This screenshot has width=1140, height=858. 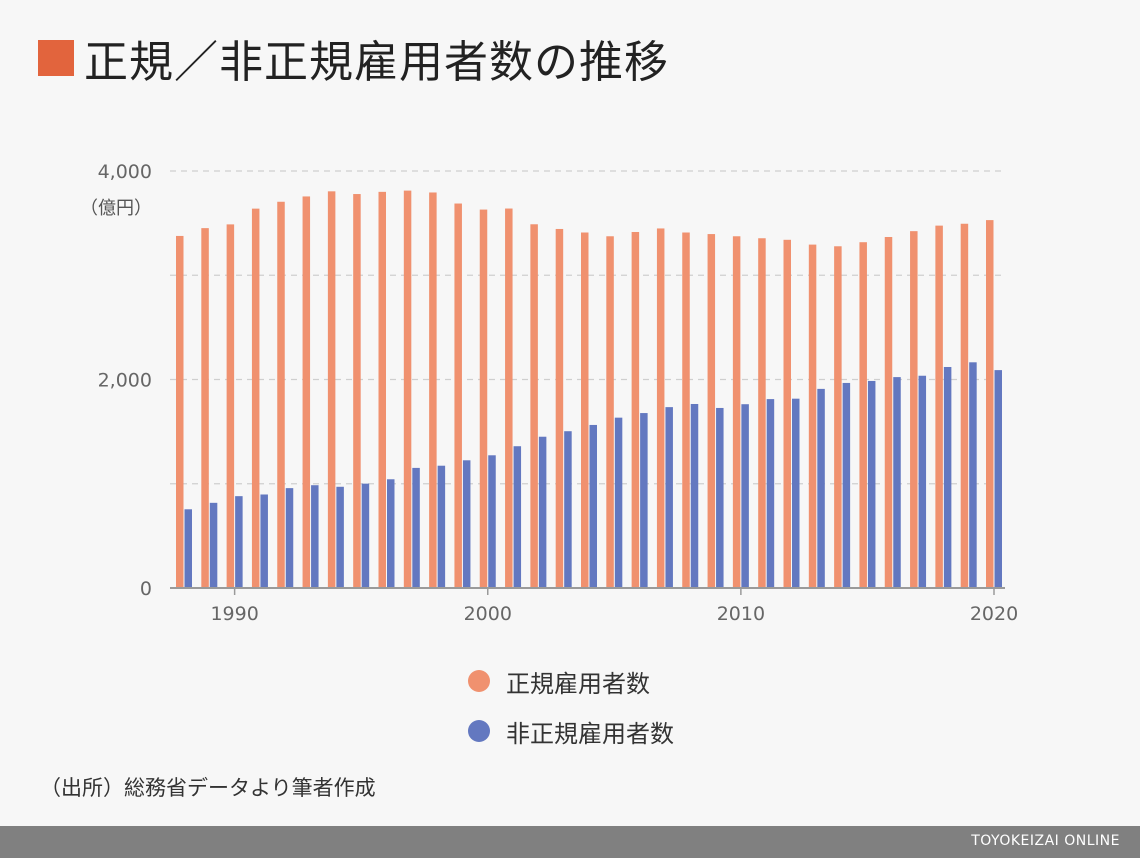 What do you see at coordinates (479, 731) in the screenshot?
I see `legend-dot-nonregular-icon` at bounding box center [479, 731].